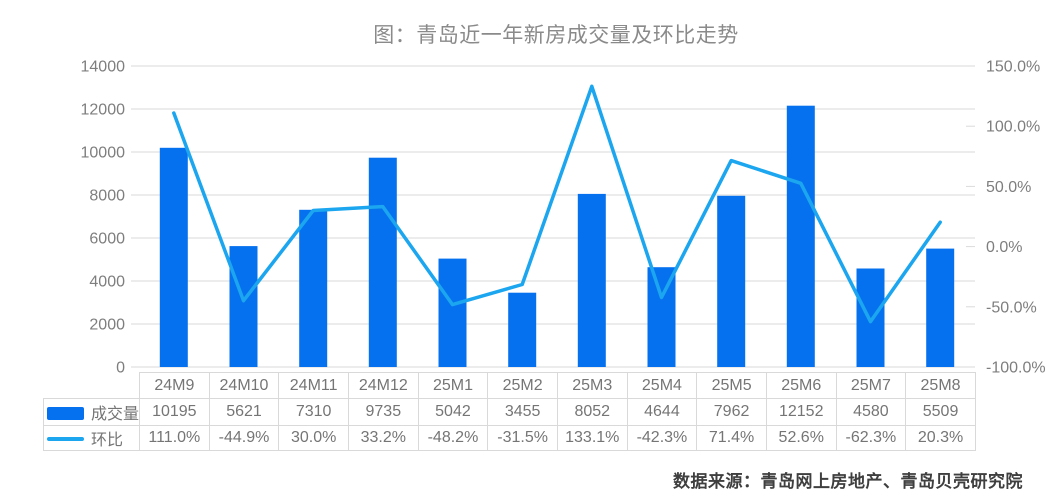 Image resolution: width=1062 pixels, height=502 pixels. I want to click on pct-cell: -31.5%, so click(522, 438).